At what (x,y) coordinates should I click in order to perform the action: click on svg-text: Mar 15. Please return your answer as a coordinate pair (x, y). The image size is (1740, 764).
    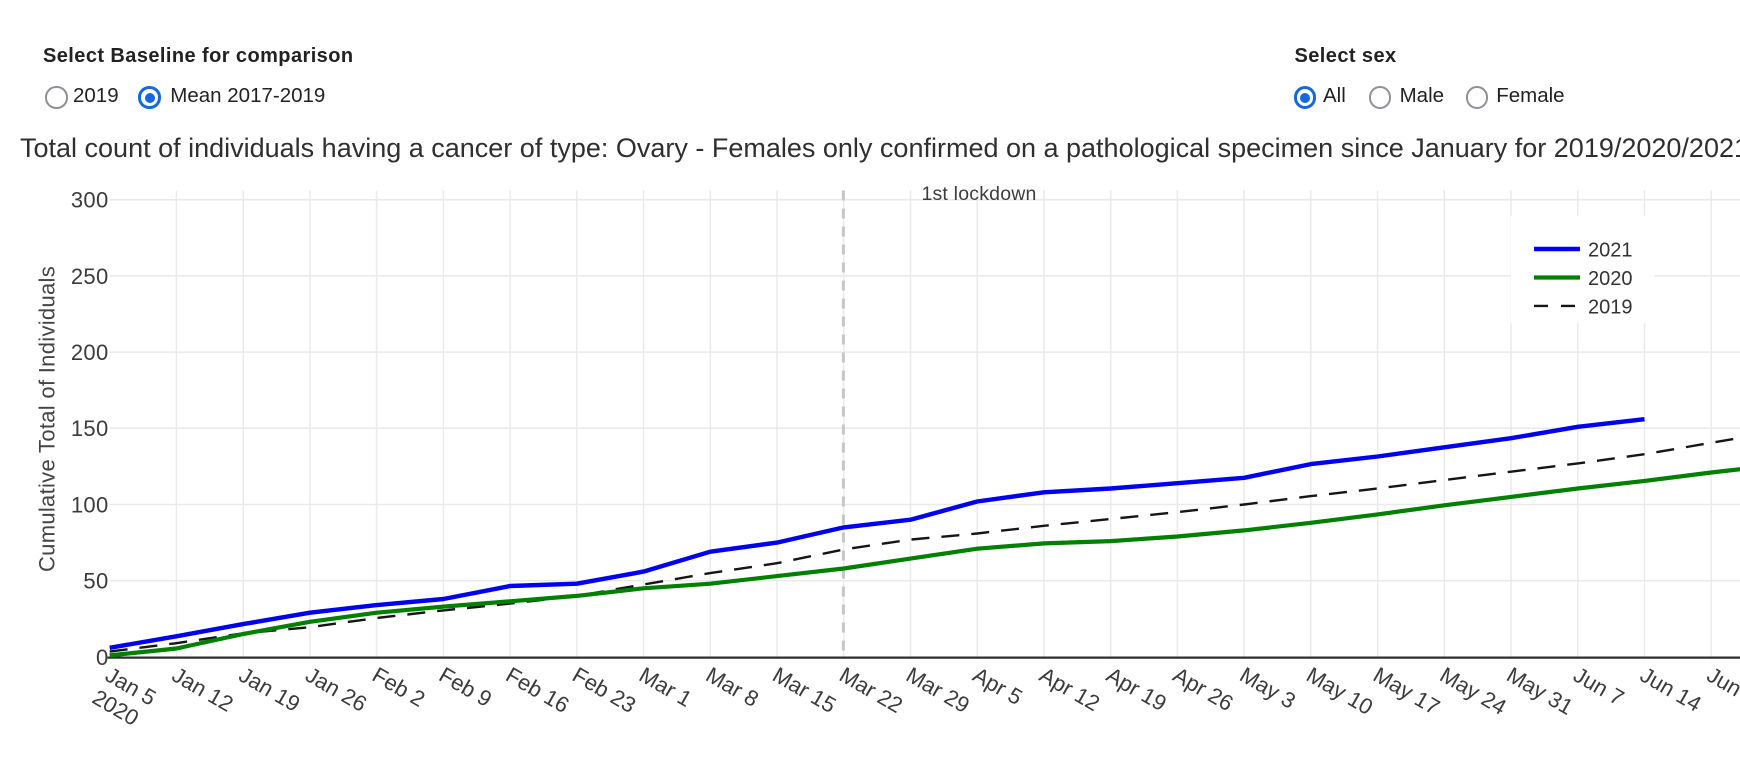
    Looking at the image, I should click on (805, 690).